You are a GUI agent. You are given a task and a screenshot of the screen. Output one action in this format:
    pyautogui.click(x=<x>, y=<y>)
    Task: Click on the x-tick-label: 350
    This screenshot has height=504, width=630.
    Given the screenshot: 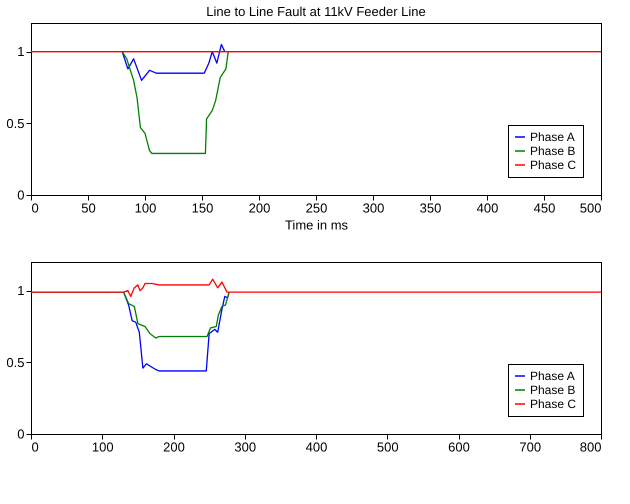 What is the action you would take?
    pyautogui.click(x=431, y=208)
    